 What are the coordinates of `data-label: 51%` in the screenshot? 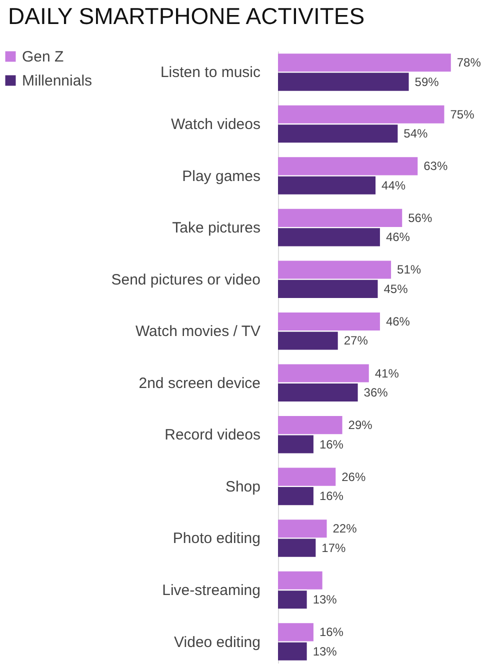 It's located at (409, 269).